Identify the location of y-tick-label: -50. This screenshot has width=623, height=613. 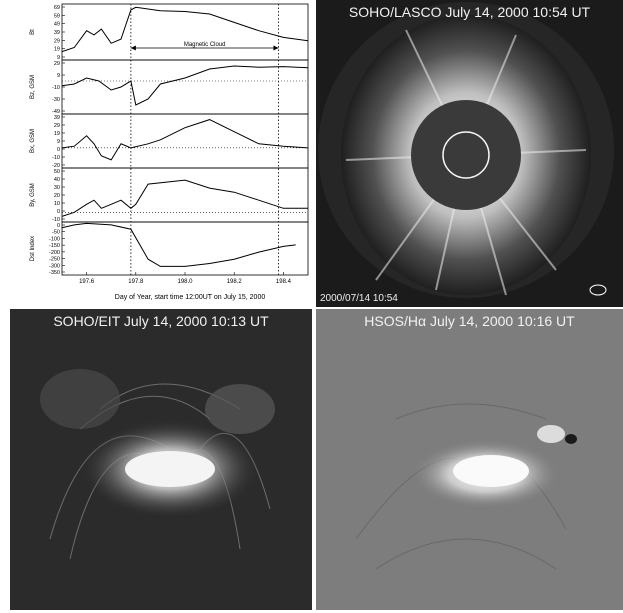
(56, 233).